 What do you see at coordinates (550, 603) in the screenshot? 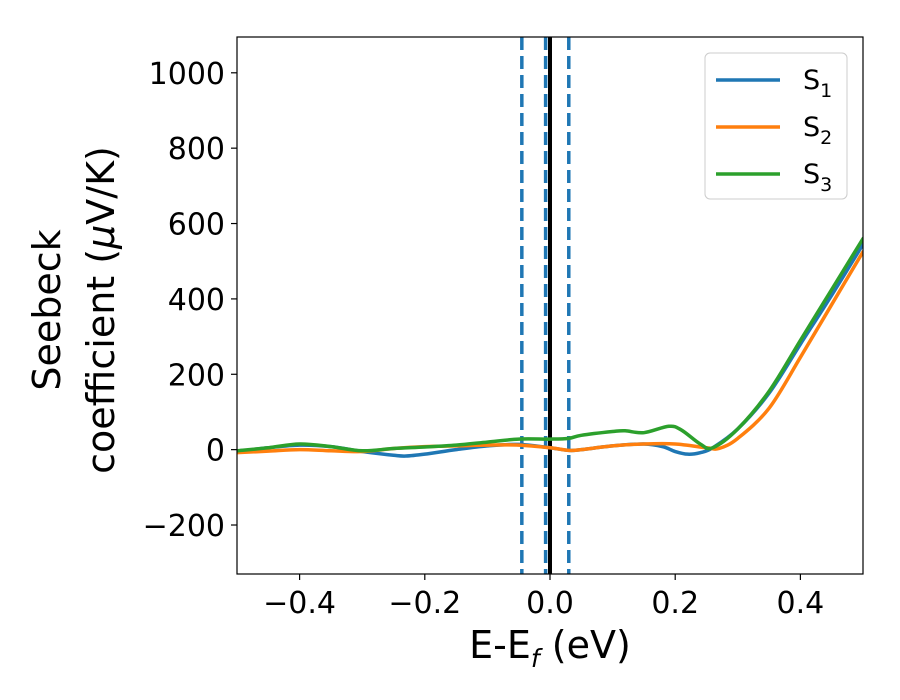
I see `x-tick-label: 0.0` at bounding box center [550, 603].